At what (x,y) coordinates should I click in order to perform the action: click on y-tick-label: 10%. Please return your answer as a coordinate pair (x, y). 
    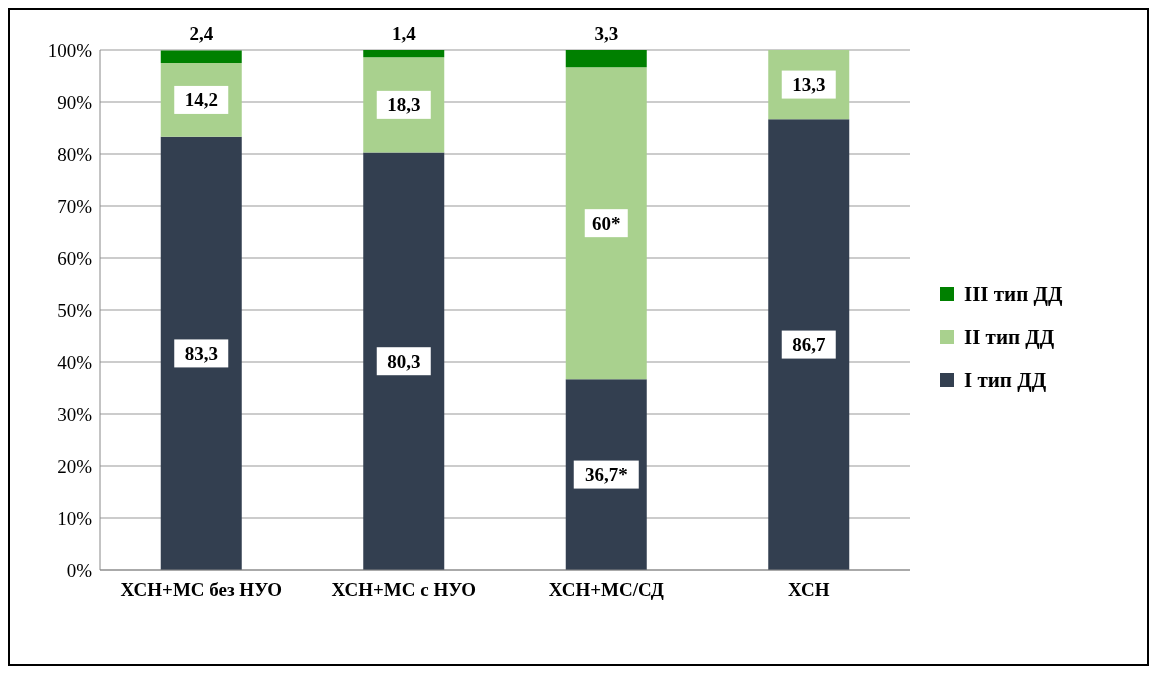
    Looking at the image, I should click on (75, 518).